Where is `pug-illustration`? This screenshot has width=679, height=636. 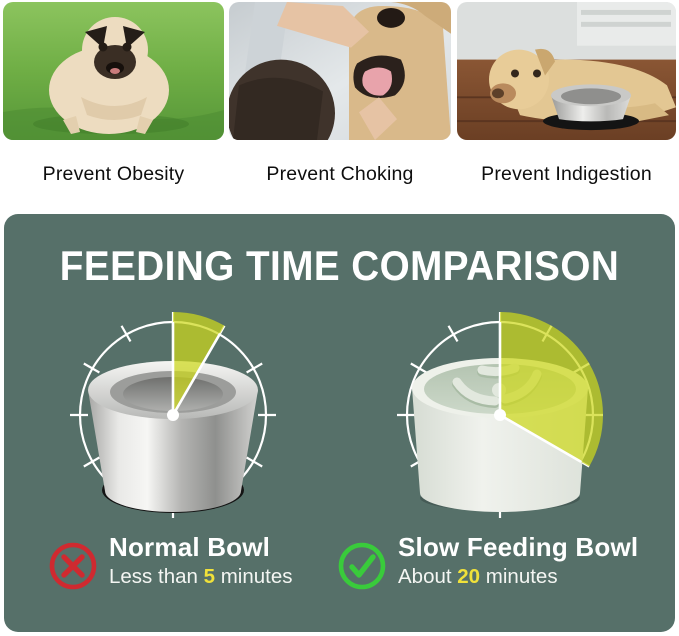 pug-illustration is located at coordinates (113, 71).